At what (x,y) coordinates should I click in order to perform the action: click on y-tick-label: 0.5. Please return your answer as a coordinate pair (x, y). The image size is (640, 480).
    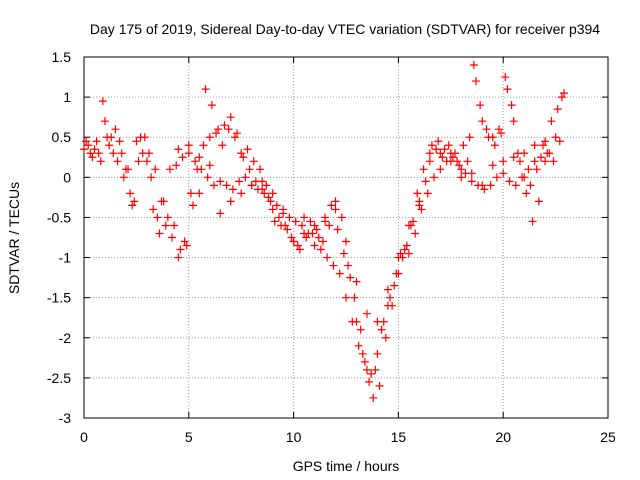
    Looking at the image, I should click on (62, 137).